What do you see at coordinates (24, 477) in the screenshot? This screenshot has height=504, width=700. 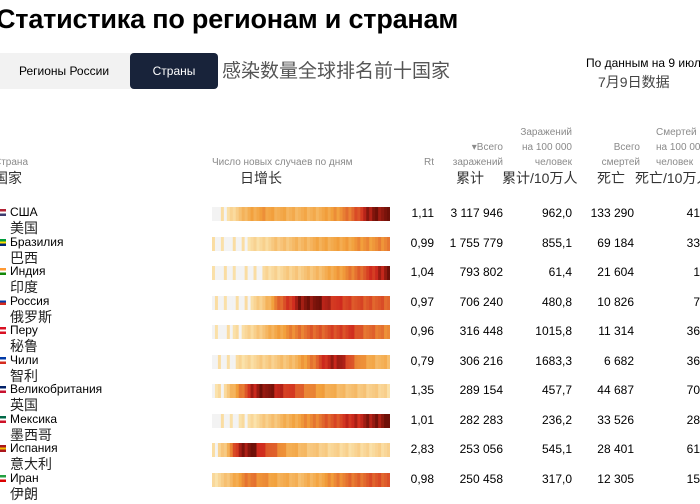 I see `country-name: Иран` at bounding box center [24, 477].